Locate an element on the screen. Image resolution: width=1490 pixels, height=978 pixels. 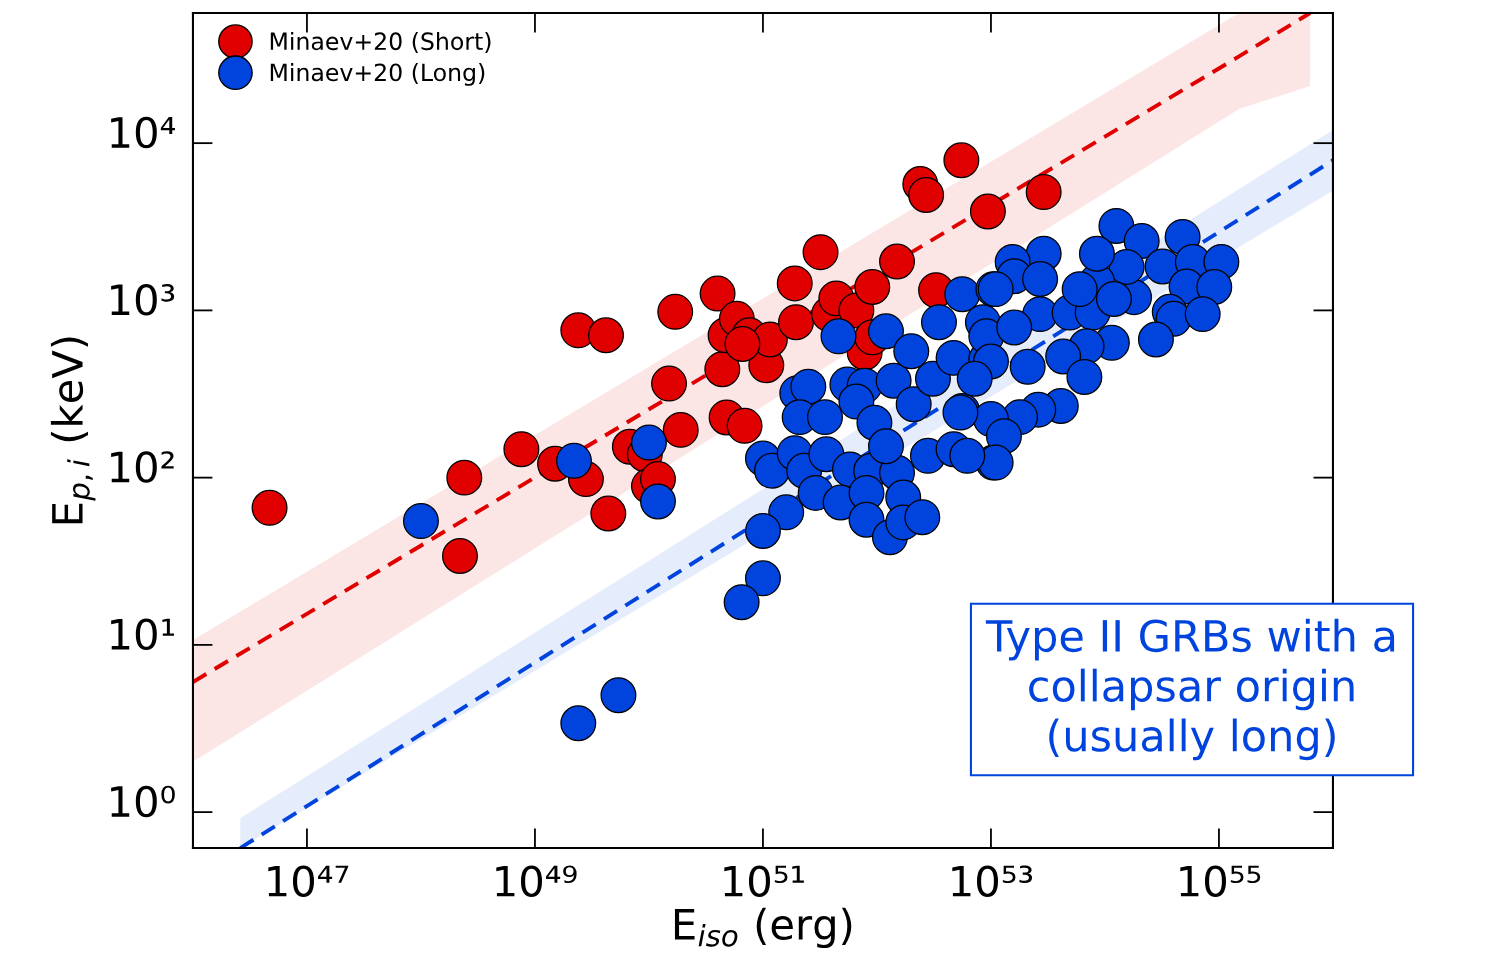
y-tick-label: 10³ is located at coordinates (143, 300).